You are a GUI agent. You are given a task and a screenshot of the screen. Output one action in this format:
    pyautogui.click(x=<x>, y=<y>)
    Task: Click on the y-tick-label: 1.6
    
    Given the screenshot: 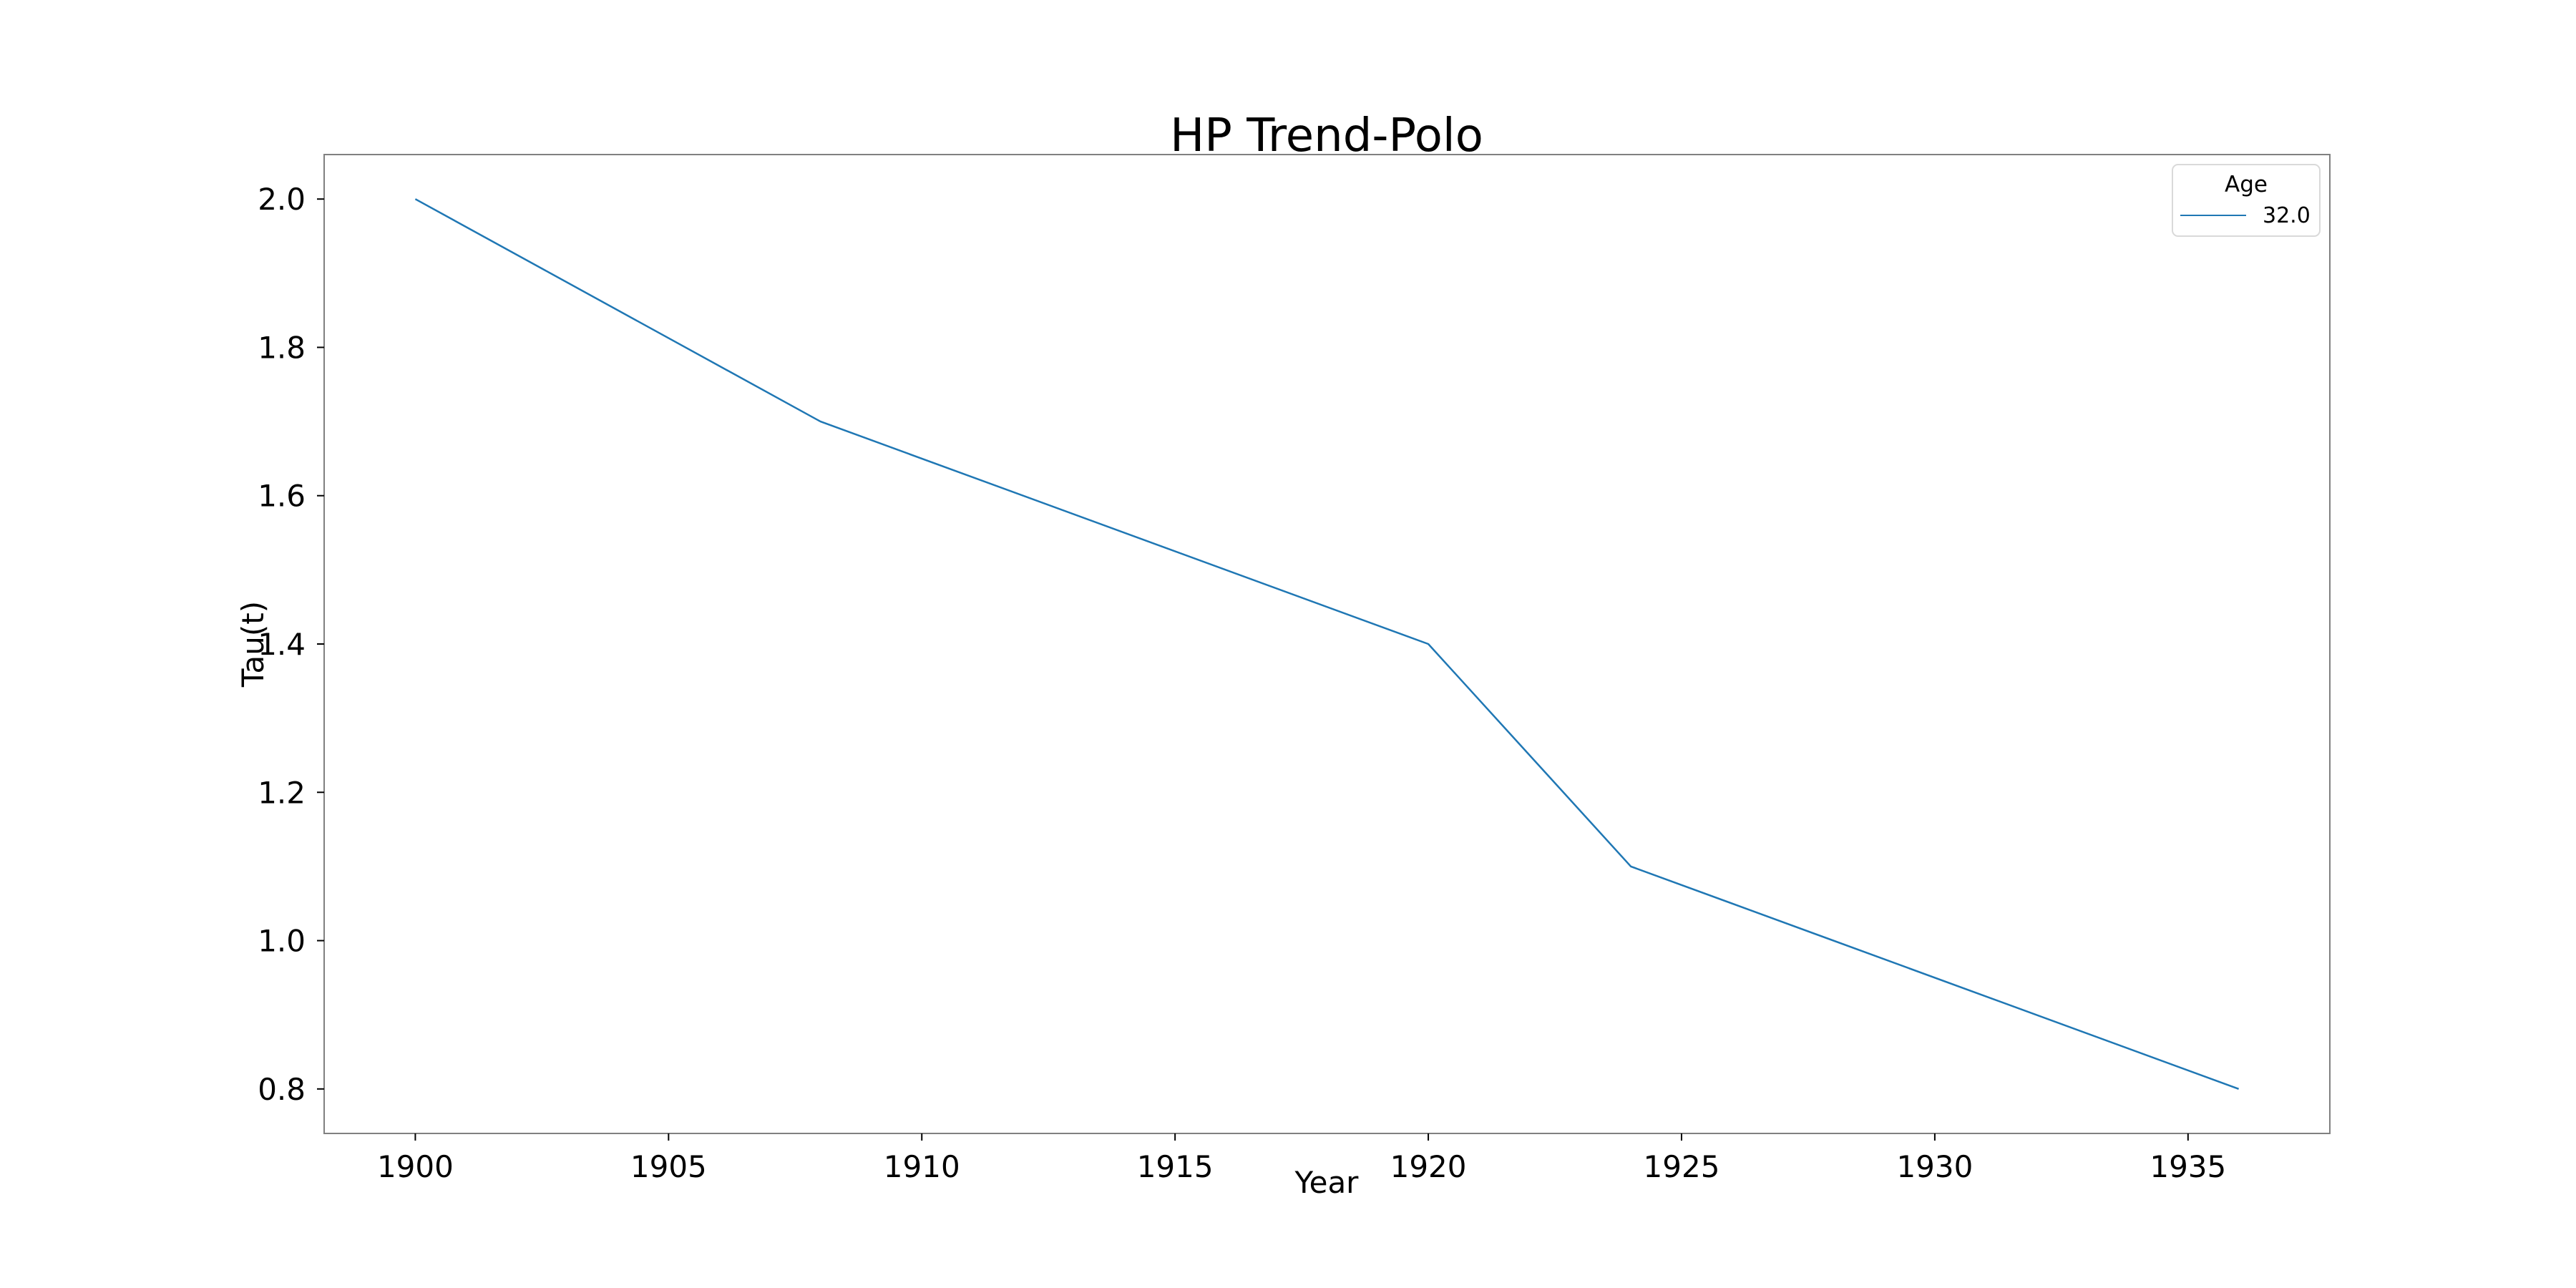 What is the action you would take?
    pyautogui.click(x=282, y=496)
    